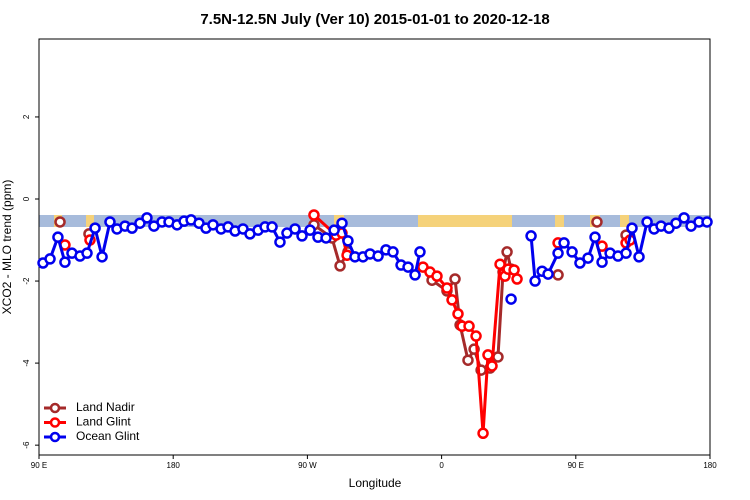  Describe the element at coordinates (26, 198) in the screenshot. I see `y-tick-label: 0` at that location.